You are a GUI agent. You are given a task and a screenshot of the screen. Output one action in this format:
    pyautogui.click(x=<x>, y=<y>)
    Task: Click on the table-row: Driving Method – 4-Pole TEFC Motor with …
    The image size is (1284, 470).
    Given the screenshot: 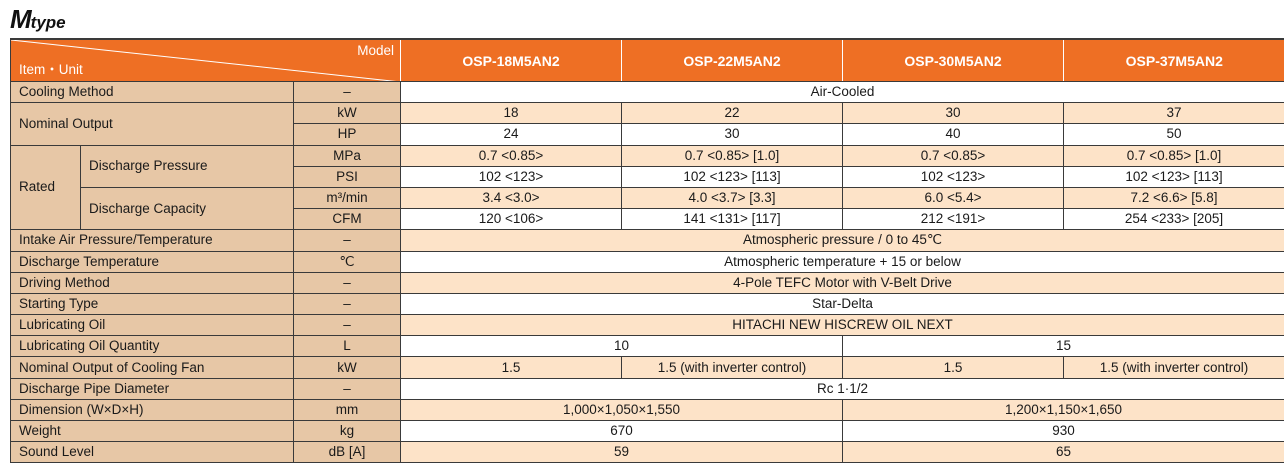 What is the action you would take?
    pyautogui.click(x=647, y=282)
    